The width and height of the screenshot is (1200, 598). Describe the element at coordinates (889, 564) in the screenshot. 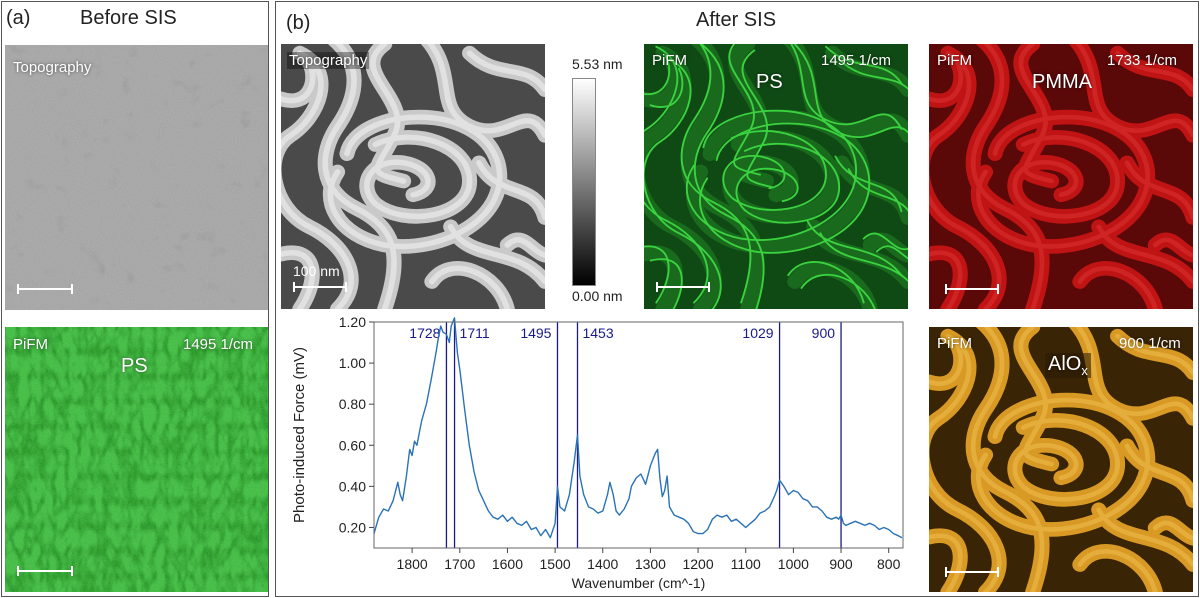

I see `x-tick-label: 800` at that location.